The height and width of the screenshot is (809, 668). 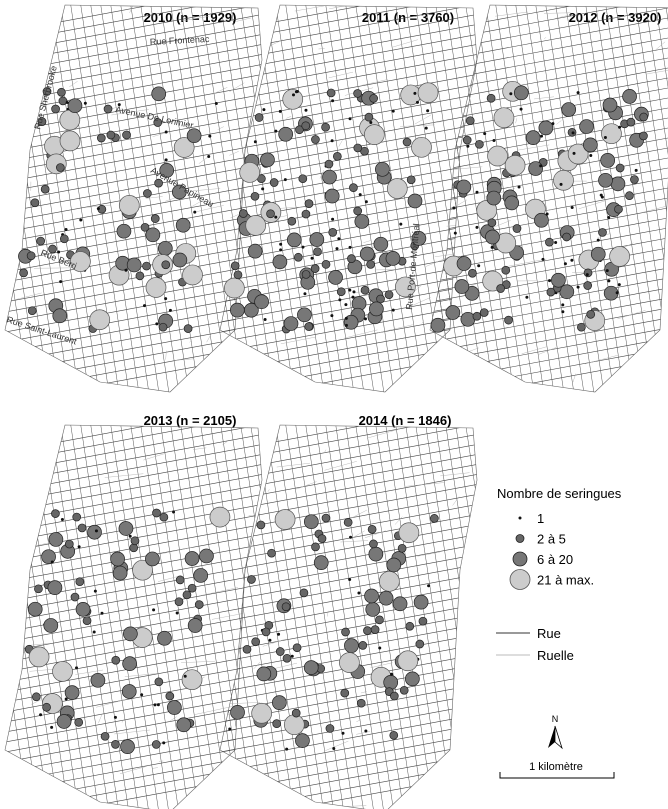 What do you see at coordinates (559, 493) in the screenshot?
I see `legend-title: Nombre de seringues` at bounding box center [559, 493].